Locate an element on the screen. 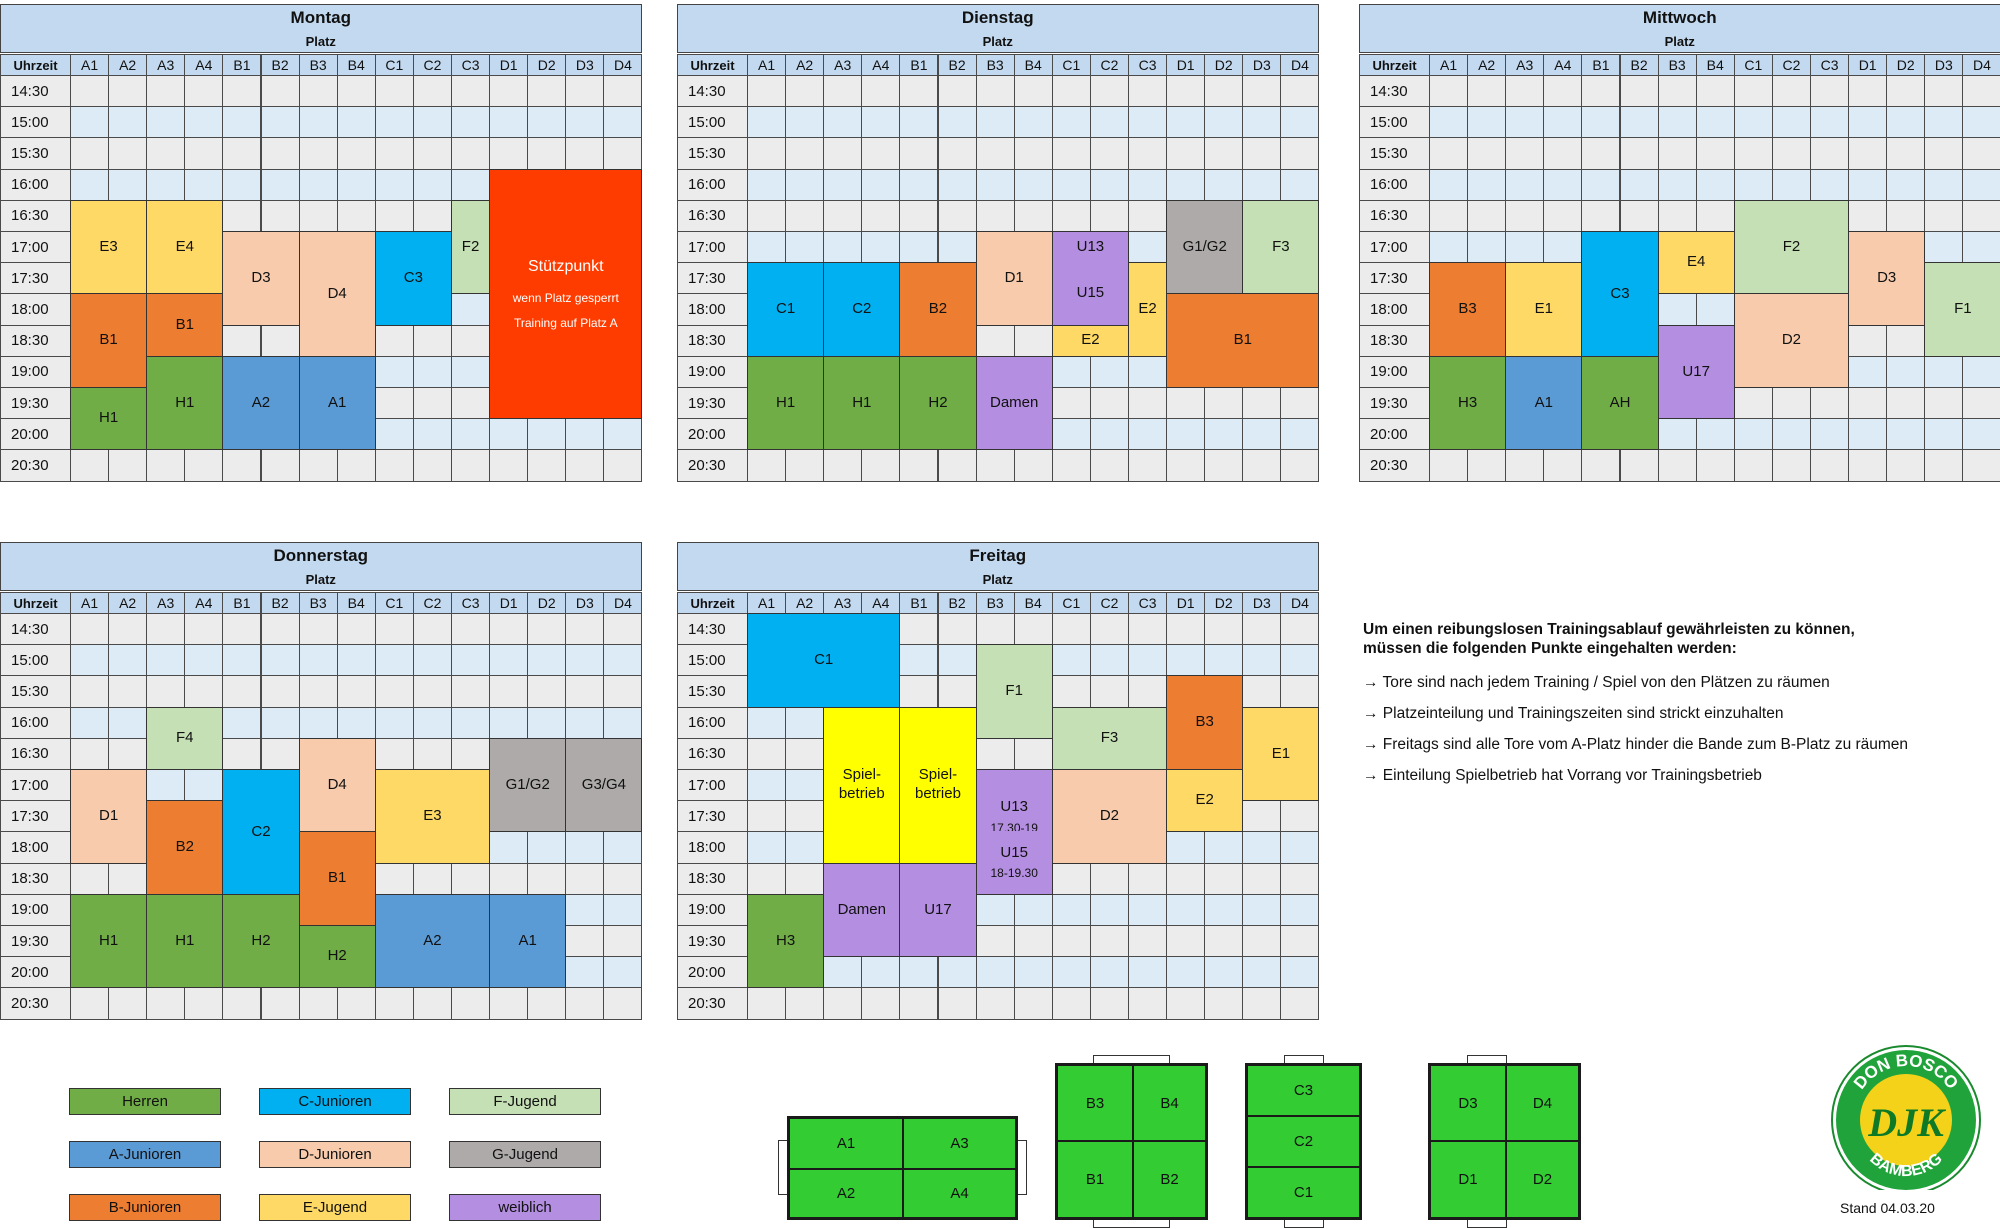 This screenshot has height=1229, width=2000. training-block: A1 is located at coordinates (528, 941).